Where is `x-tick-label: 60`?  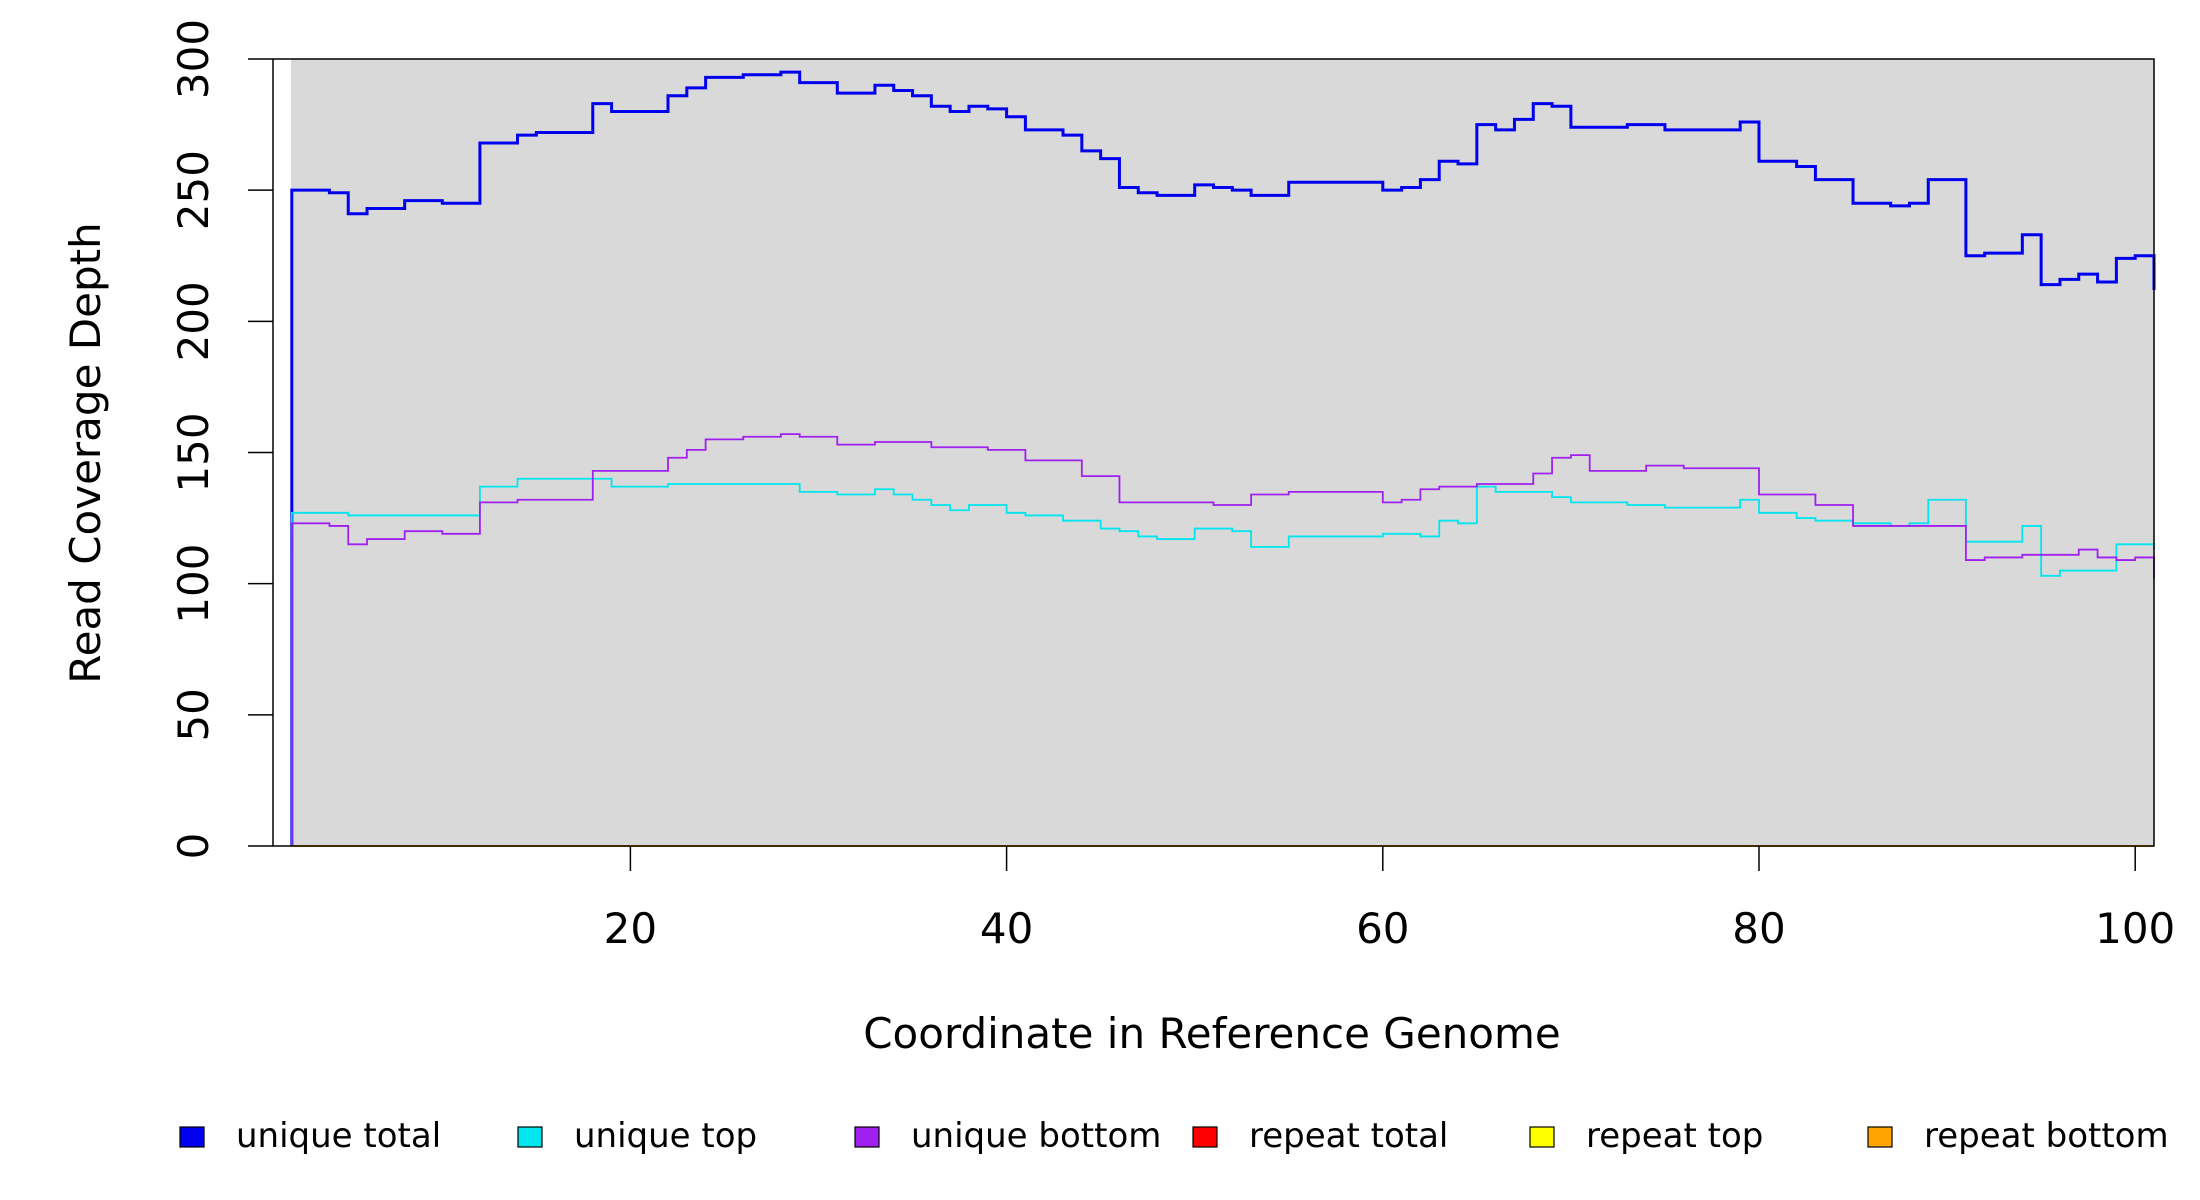
x-tick-label: 60 is located at coordinates (1382, 928).